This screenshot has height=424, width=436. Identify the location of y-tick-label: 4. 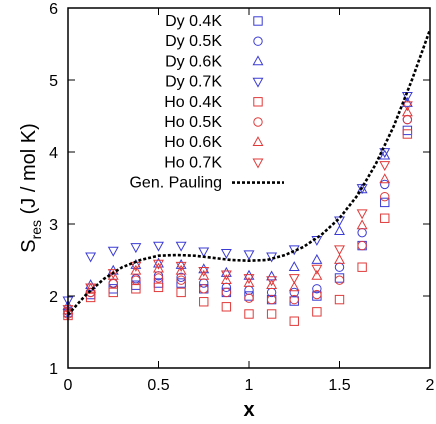
(53, 153).